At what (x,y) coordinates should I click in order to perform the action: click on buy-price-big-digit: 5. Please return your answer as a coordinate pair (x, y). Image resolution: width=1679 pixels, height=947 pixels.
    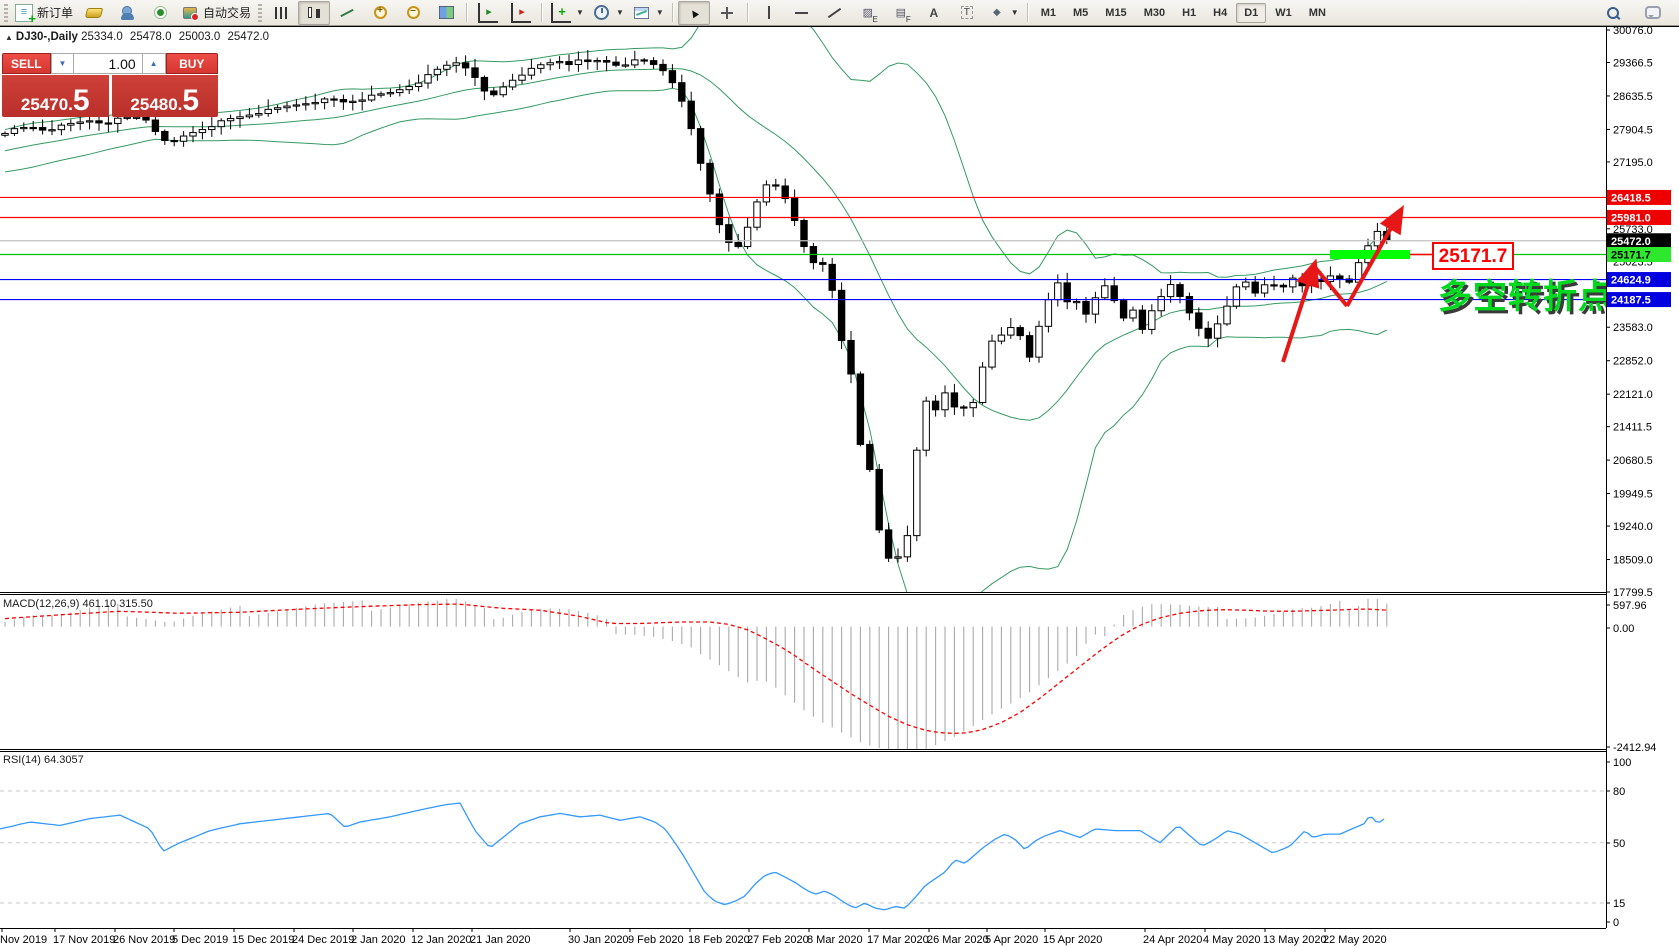
    Looking at the image, I should click on (191, 100).